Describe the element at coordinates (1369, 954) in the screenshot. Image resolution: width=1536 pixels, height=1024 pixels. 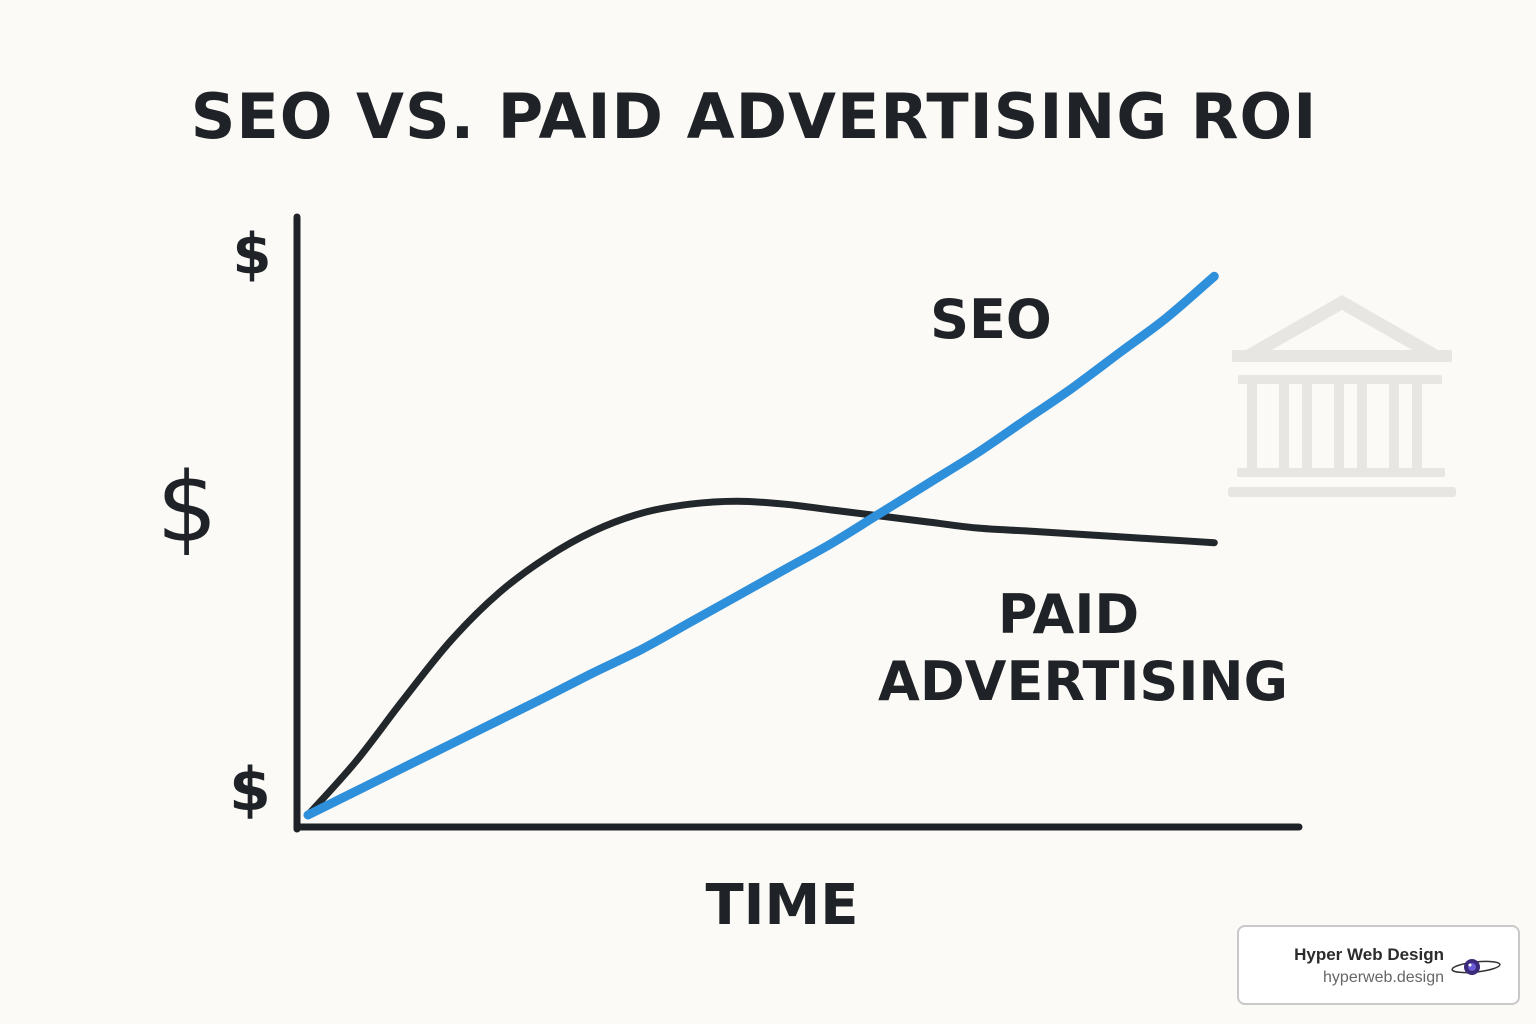
I see `brand-name: Hyper Web Design` at that location.